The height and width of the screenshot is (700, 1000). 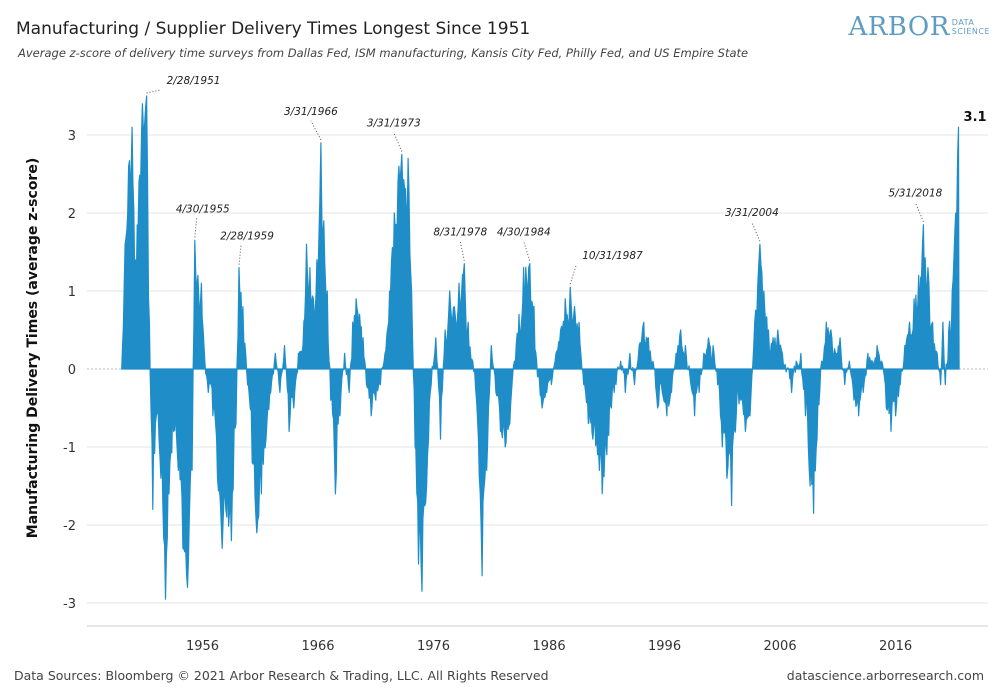 I want to click on annotation-label: 10/31/1987, so click(x=612, y=256).